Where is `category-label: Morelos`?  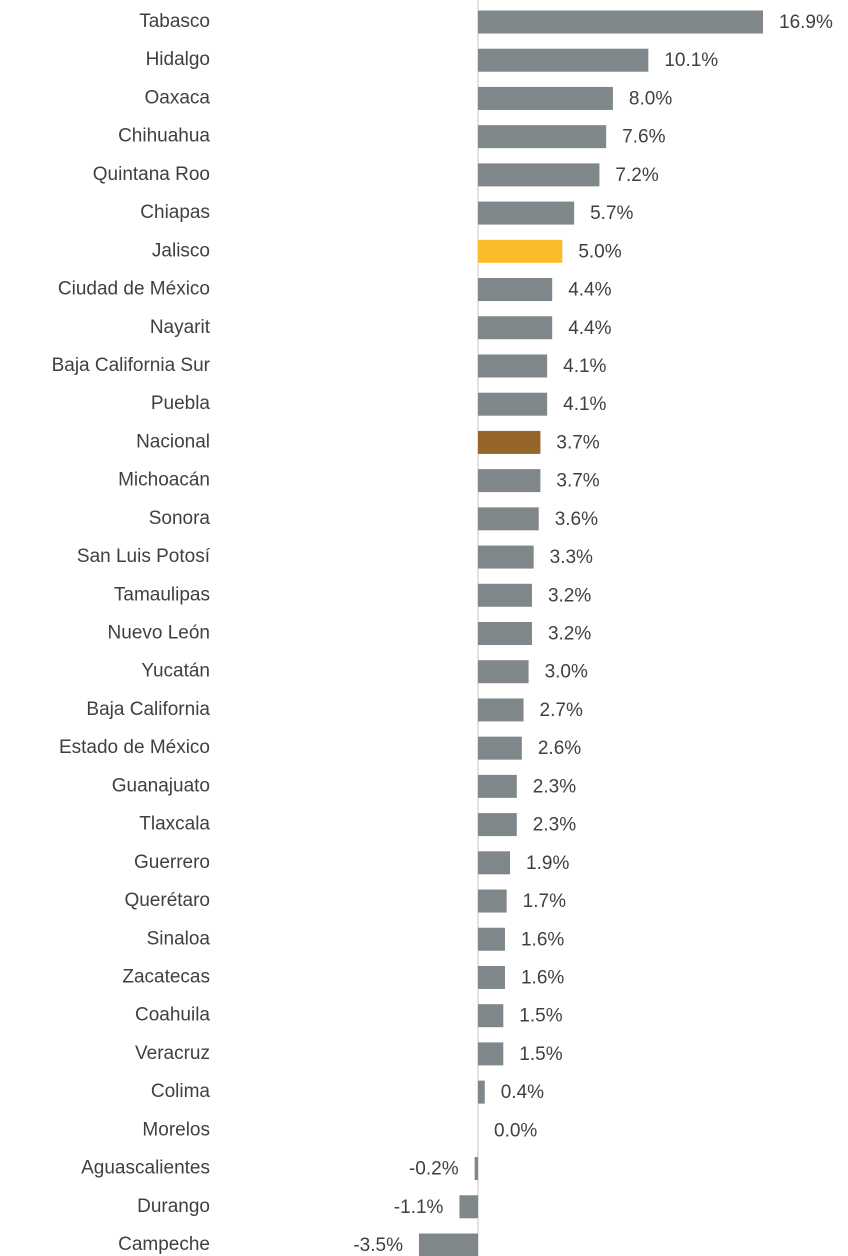 category-label: Morelos is located at coordinates (176, 1129).